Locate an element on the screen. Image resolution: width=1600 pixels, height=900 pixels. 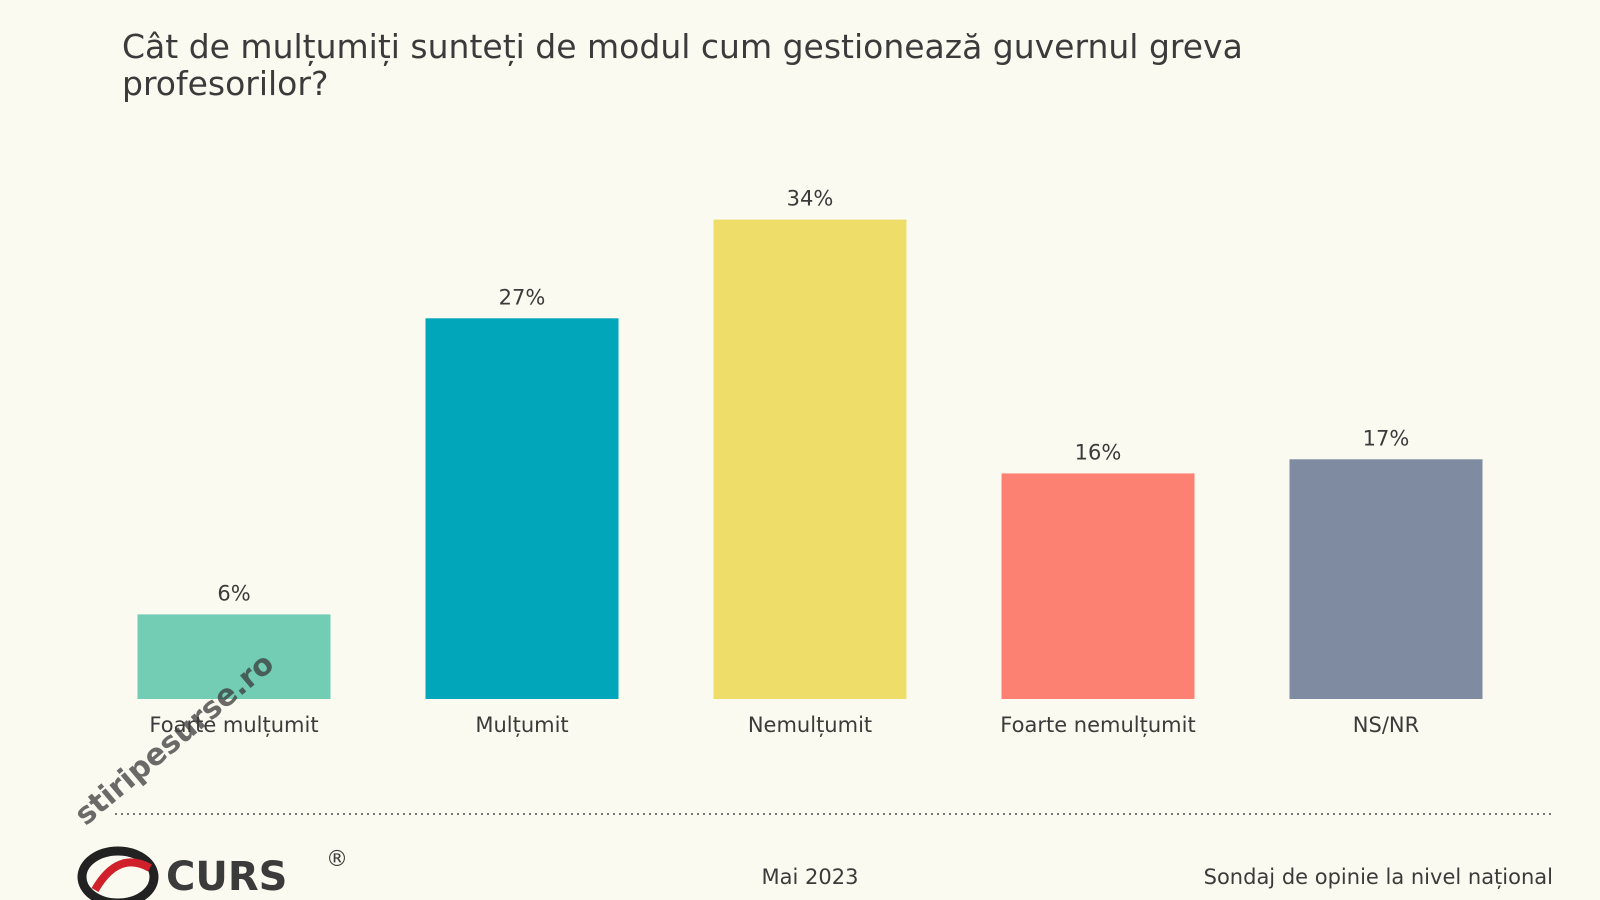
x-tick-label: Foarte mulțumit is located at coordinates (233, 725).